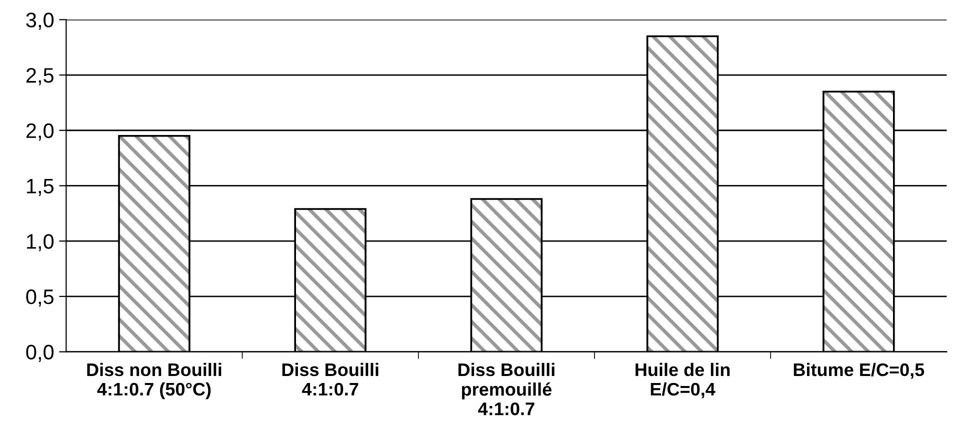 The width and height of the screenshot is (973, 437). I want to click on y-tick-label: 2,0, so click(40, 132).